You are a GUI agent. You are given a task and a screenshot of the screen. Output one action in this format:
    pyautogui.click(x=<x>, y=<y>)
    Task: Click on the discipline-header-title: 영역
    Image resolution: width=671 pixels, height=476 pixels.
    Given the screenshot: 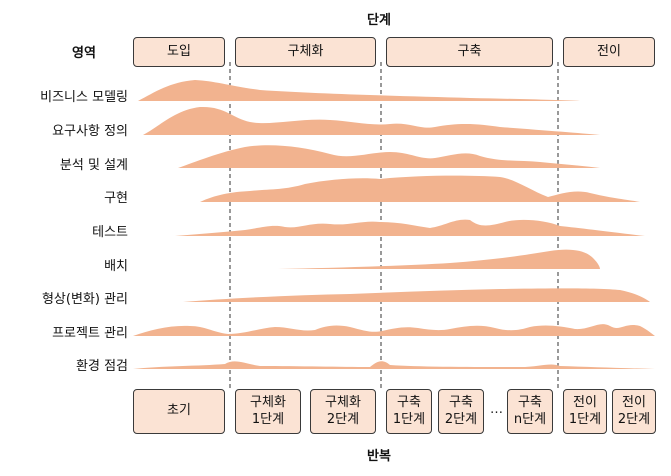 What is the action you would take?
    pyautogui.click(x=84, y=53)
    